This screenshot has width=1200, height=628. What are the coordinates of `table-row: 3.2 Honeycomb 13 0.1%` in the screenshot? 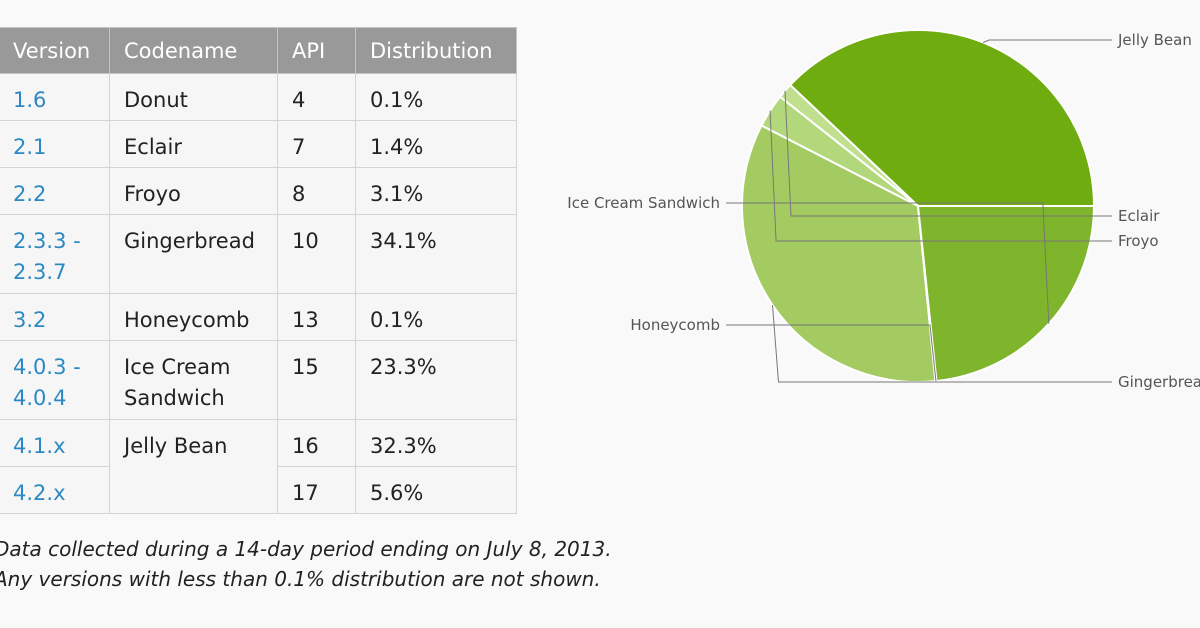 It's located at (258, 317).